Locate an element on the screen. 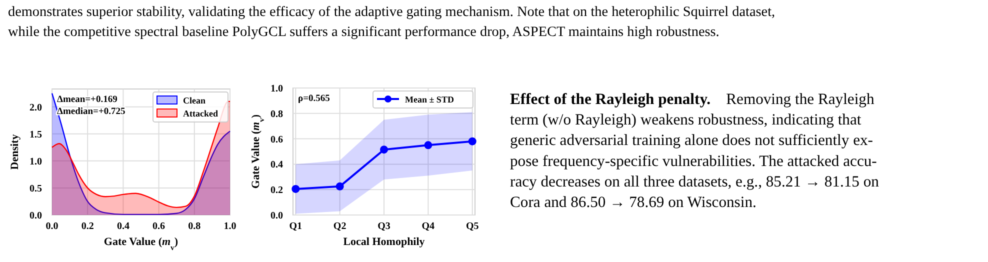 The width and height of the screenshot is (988, 262). legend-label: Attacked is located at coordinates (200, 113).